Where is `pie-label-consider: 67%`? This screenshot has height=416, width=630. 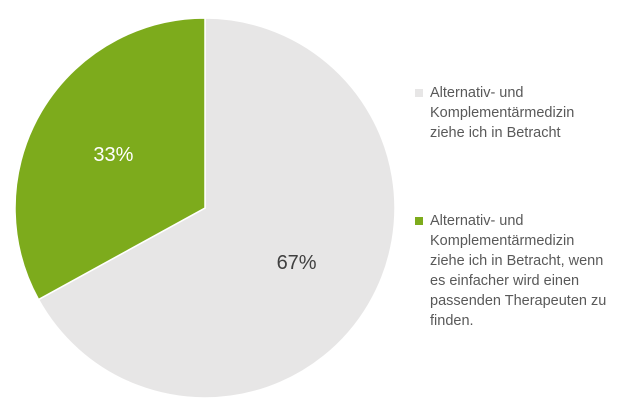 pie-label-consider: 67% is located at coordinates (297, 263).